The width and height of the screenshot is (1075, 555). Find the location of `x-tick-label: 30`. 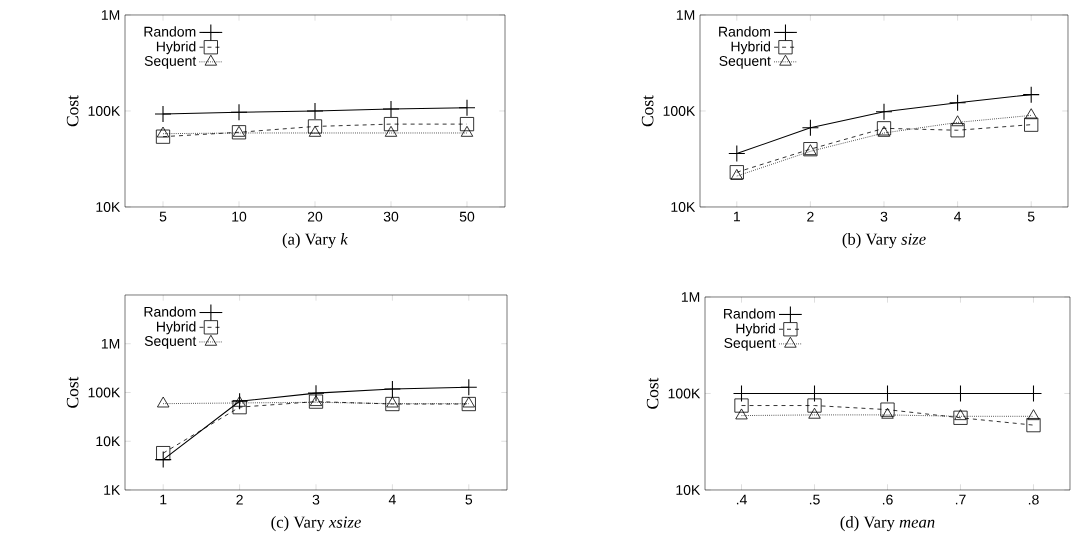

x-tick-label: 30 is located at coordinates (391, 216).